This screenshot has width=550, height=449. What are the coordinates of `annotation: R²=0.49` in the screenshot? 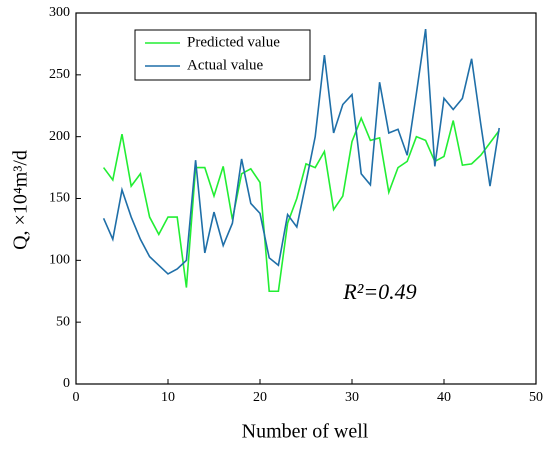 It's located at (379, 291).